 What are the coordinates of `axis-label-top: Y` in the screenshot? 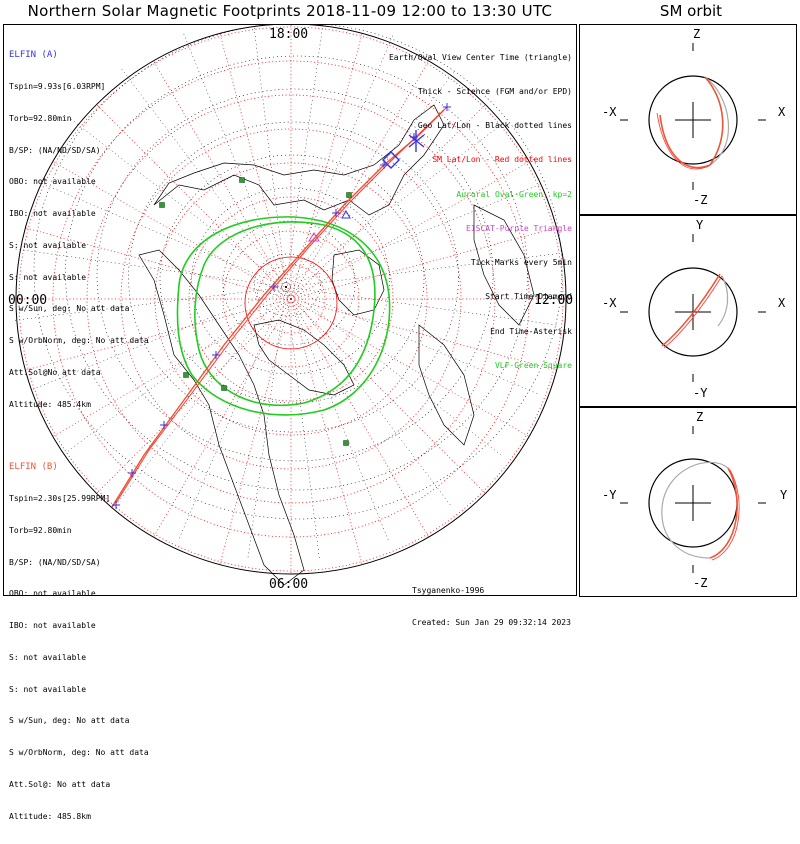 It's located at (700, 225).